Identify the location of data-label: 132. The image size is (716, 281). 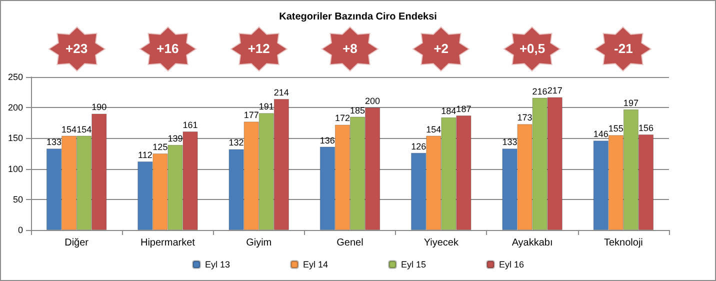
(236, 143).